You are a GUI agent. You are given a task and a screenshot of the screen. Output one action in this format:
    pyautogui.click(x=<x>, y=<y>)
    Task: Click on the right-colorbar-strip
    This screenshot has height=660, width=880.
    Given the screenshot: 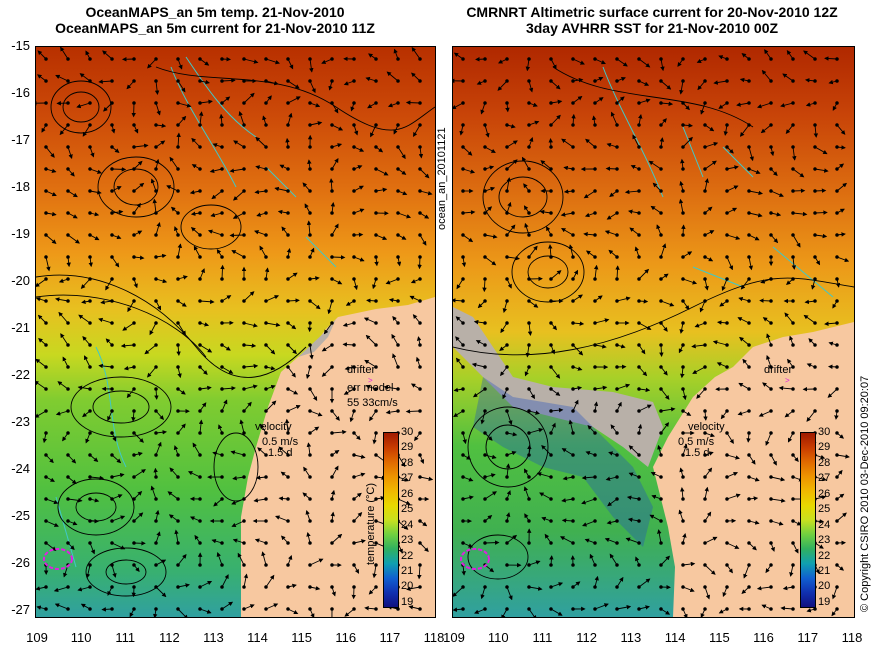 What is the action you would take?
    pyautogui.click(x=808, y=520)
    